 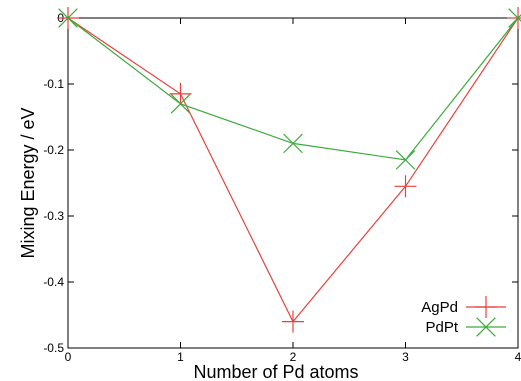 I want to click on y-tick-label-4: -0.4, so click(x=53, y=282).